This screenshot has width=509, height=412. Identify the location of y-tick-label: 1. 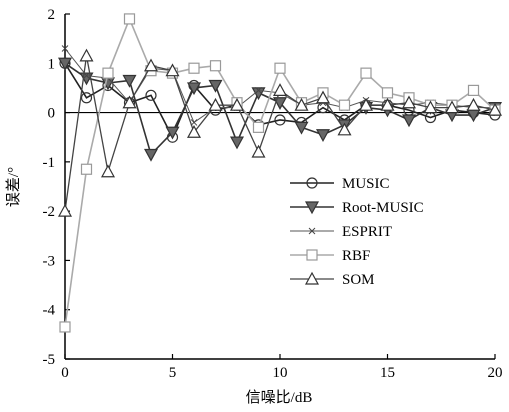
(52, 64).